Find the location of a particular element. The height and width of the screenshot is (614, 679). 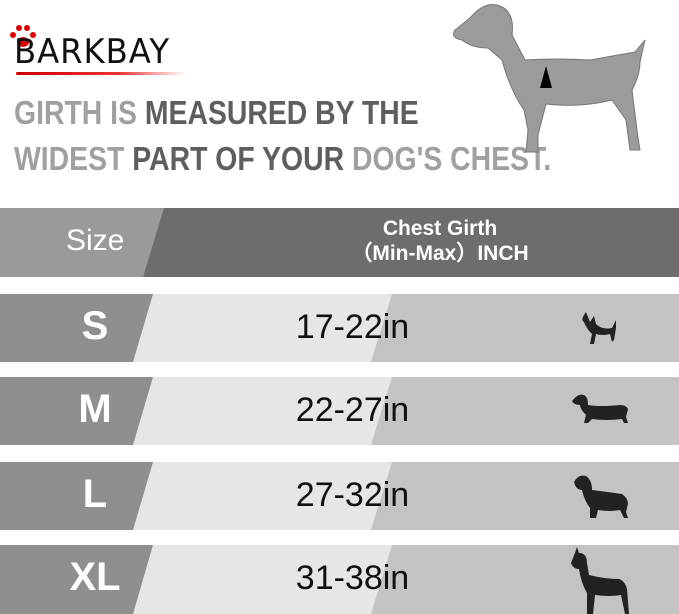

paw-icon is located at coordinates (23, 36).